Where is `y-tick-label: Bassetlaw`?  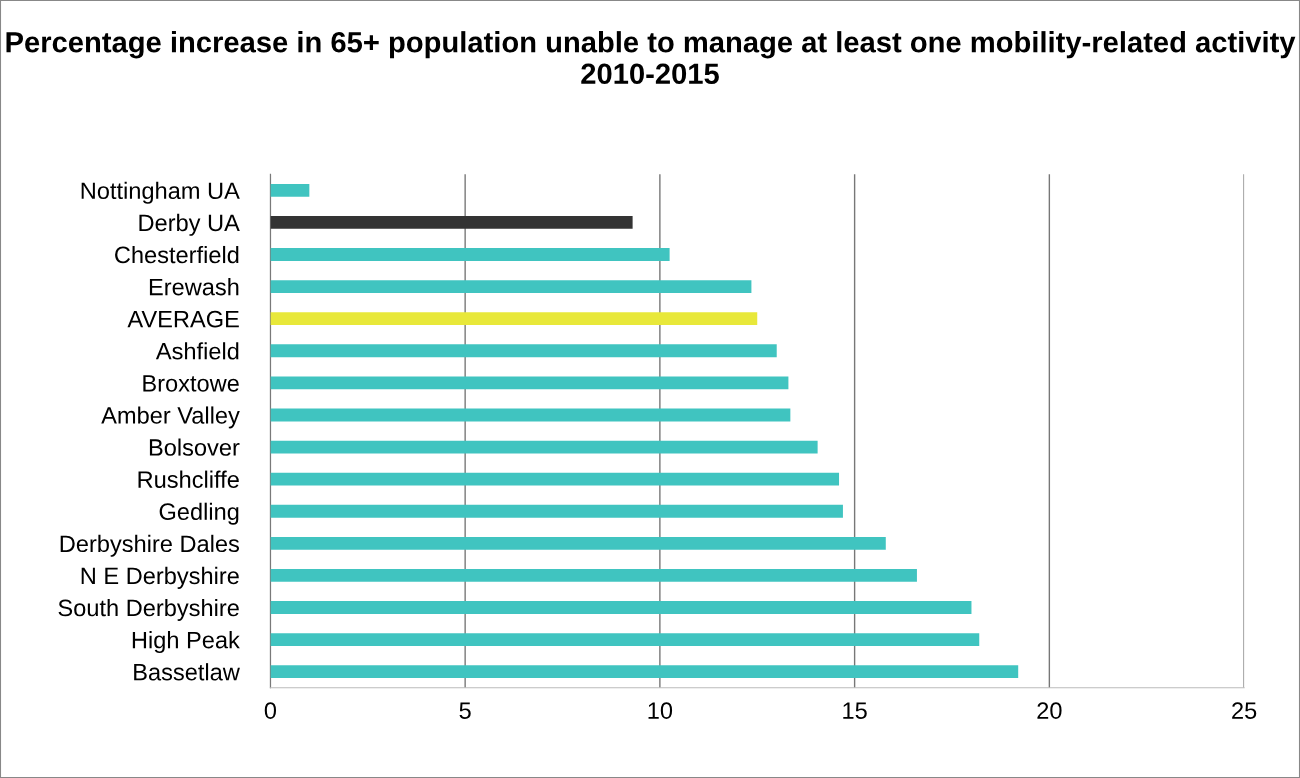 y-tick-label: Bassetlaw is located at coordinates (187, 672).